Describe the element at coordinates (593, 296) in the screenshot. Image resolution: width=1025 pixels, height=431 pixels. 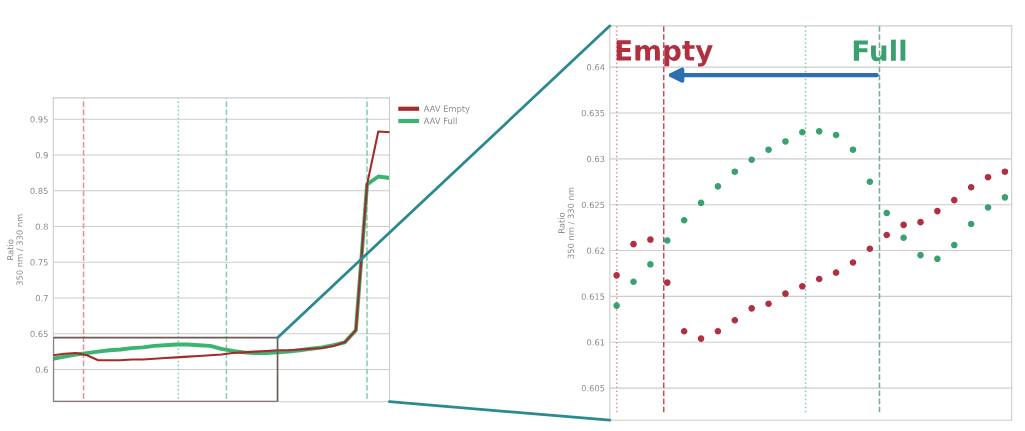
I see `y-tick-label: 0.615` at that location.